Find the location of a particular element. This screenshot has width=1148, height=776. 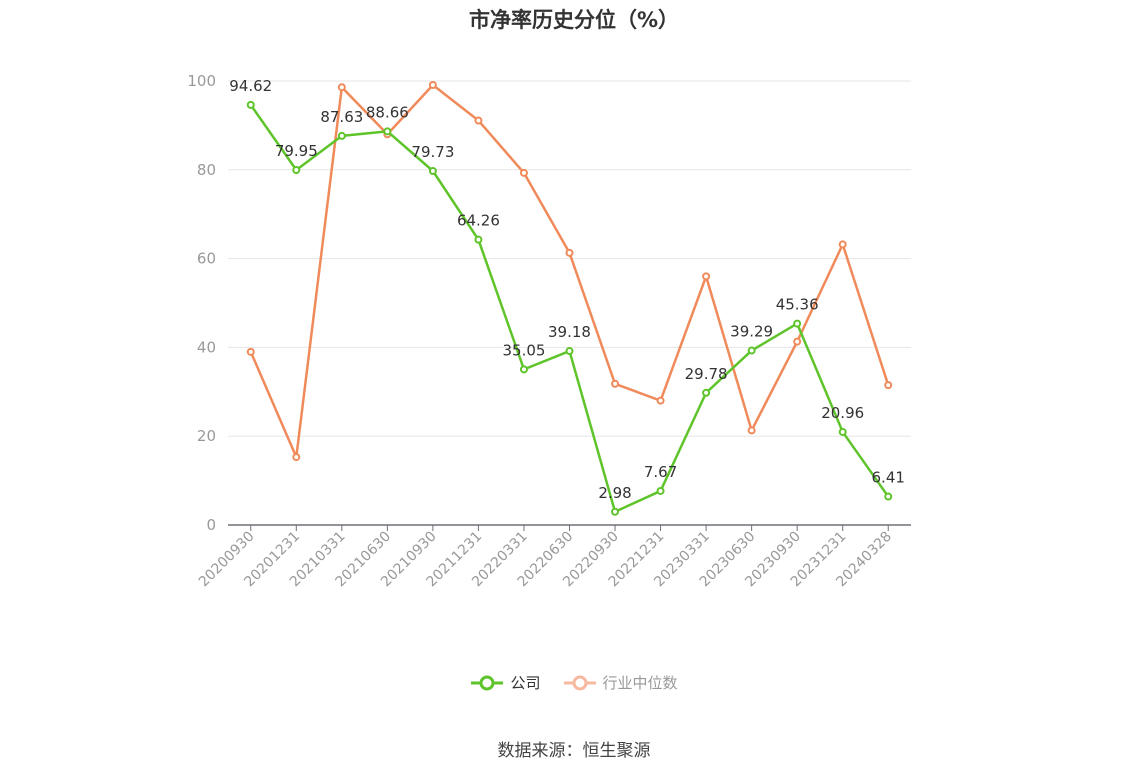

data-label: 6.41 is located at coordinates (888, 478).